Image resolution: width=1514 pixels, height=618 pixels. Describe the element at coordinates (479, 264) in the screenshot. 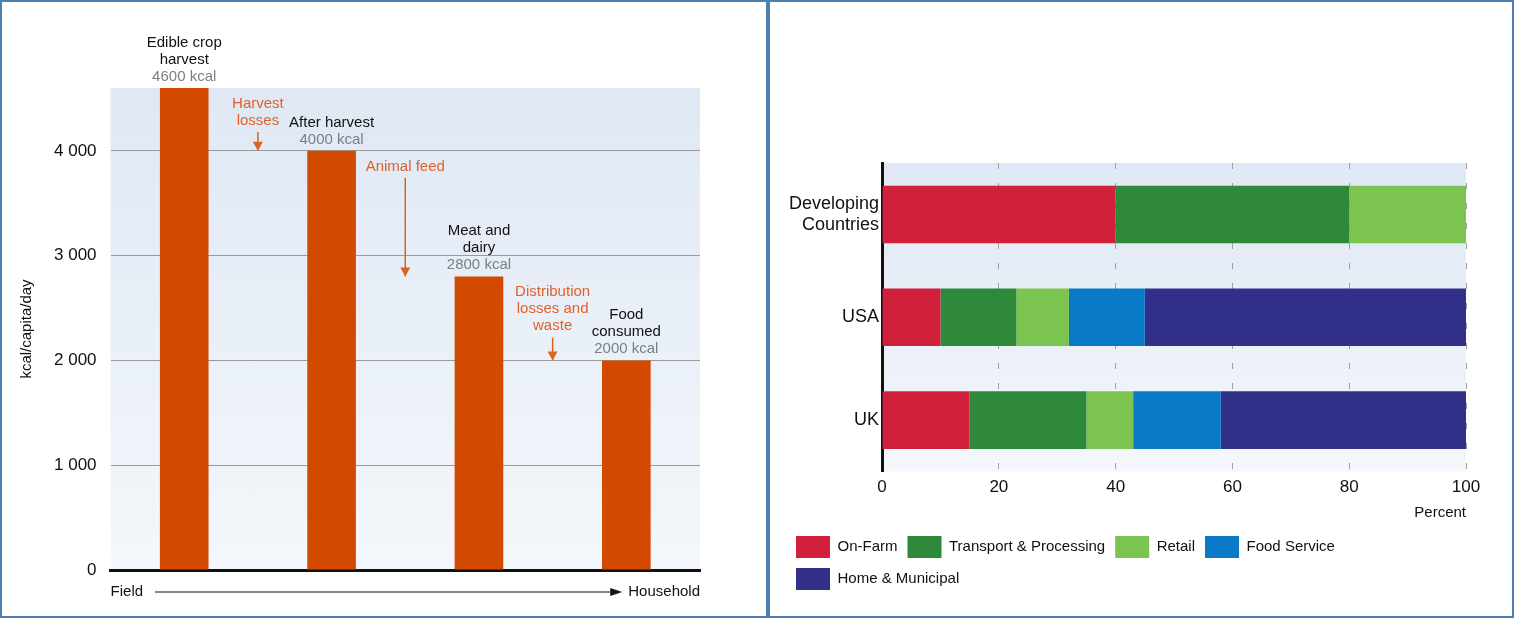

I see `data-label: 2800 kcal` at that location.